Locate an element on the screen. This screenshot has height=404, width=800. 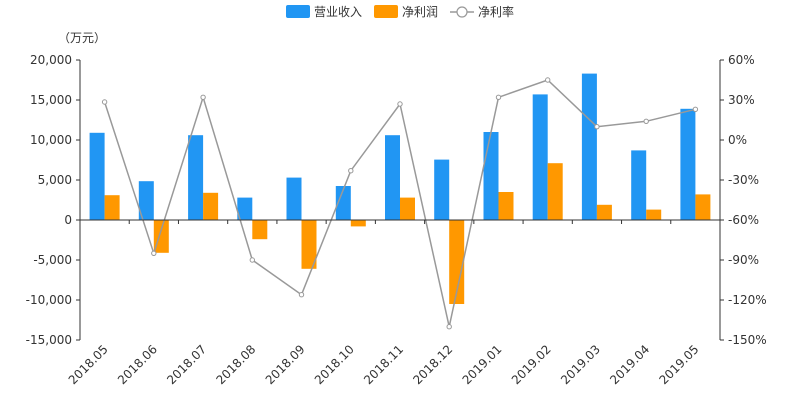
left-tick-label: 15,000 is located at coordinates (51, 100).